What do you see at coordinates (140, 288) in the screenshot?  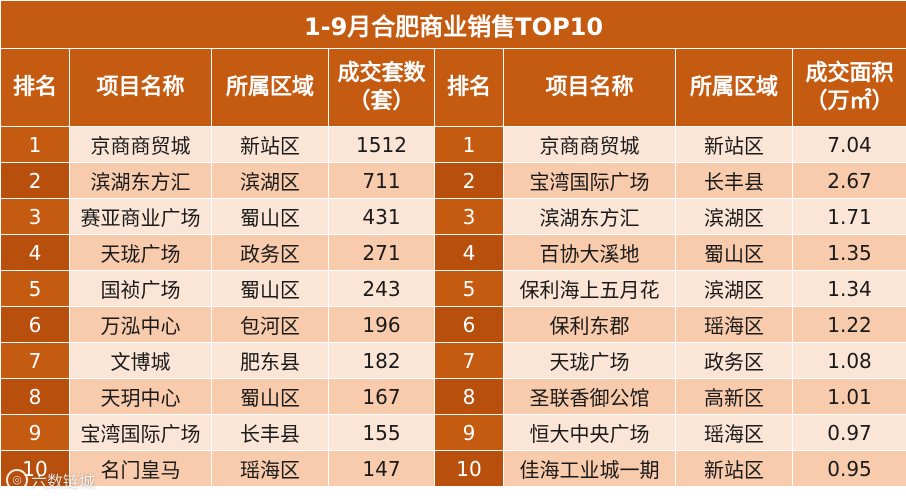 I see `project-left: 国祯广场` at bounding box center [140, 288].